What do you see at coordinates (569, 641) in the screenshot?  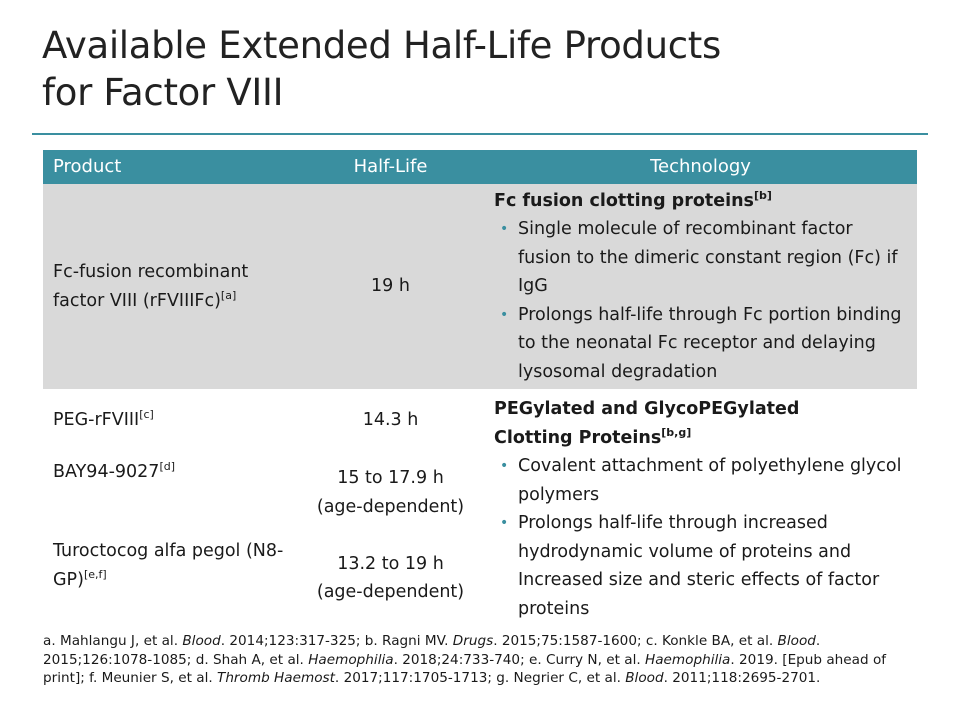 I see `ref-text: . 2015;75:1587-1600;` at bounding box center [569, 641].